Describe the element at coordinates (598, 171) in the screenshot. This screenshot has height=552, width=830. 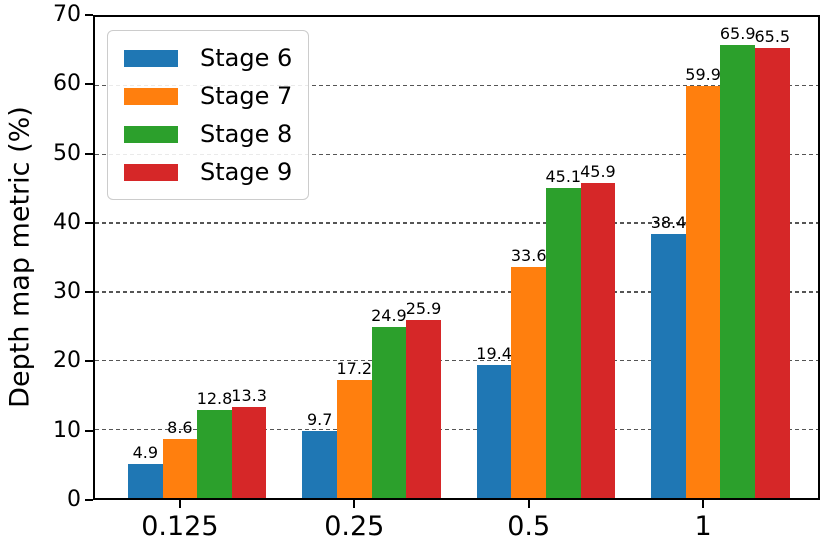
I see `bar-value-label-stage-9-x0_5: 45.9` at that location.